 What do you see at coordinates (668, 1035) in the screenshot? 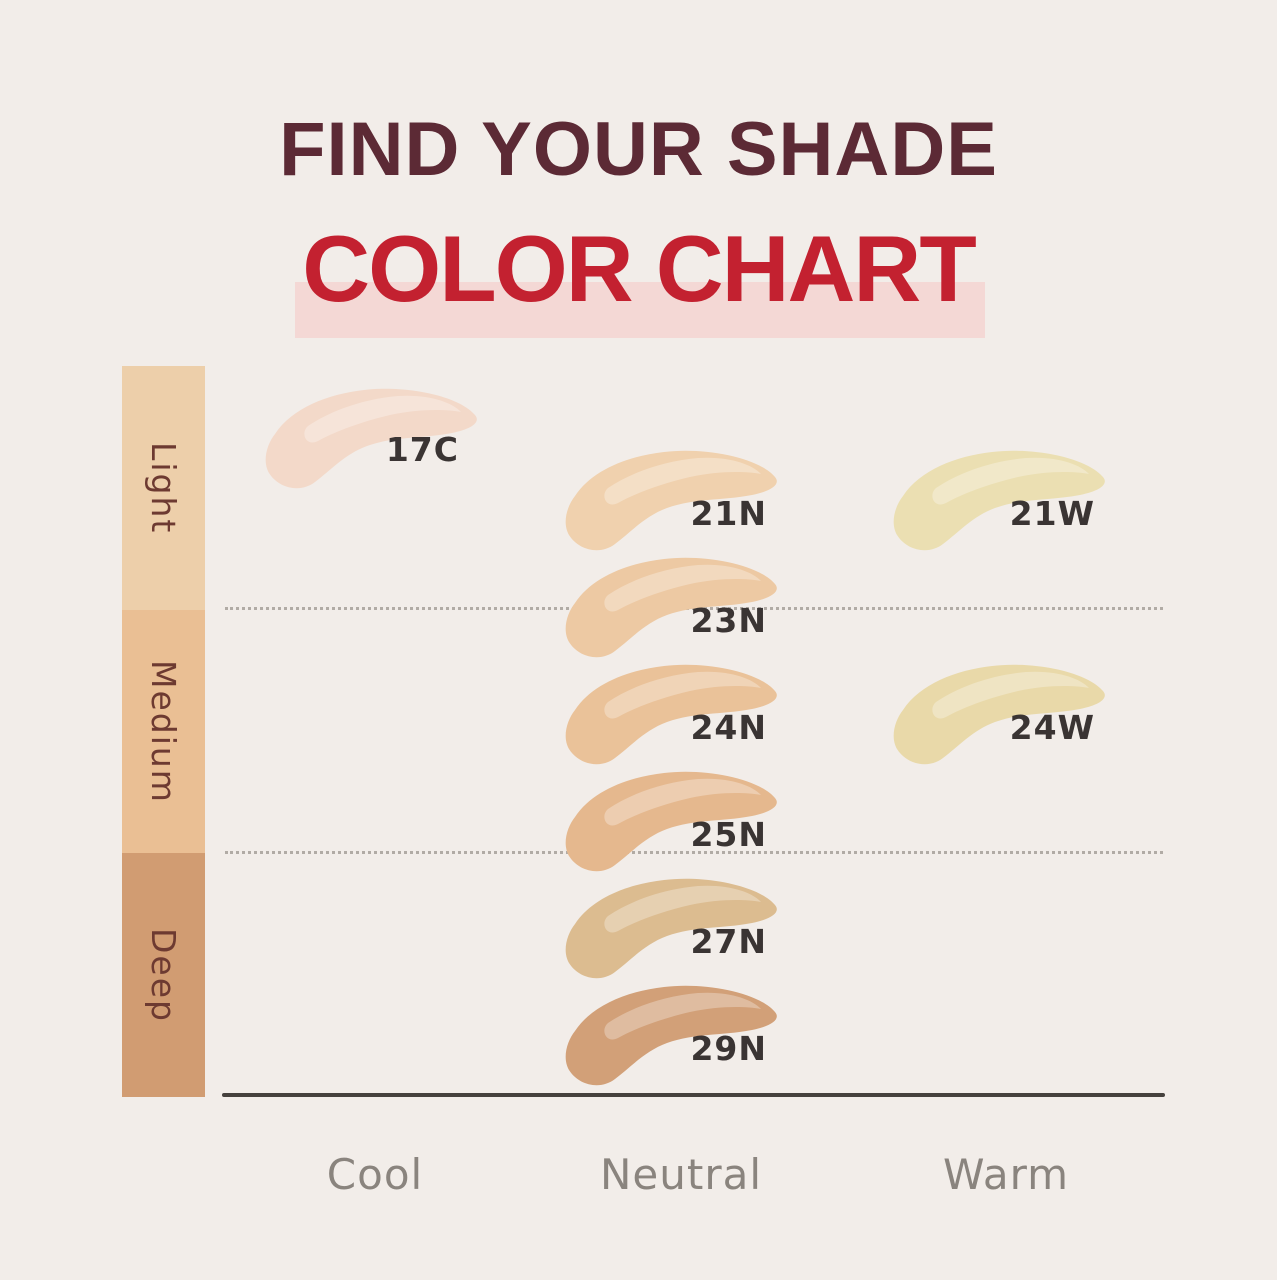
I see `shade-swatch-29n: 29N` at bounding box center [668, 1035].